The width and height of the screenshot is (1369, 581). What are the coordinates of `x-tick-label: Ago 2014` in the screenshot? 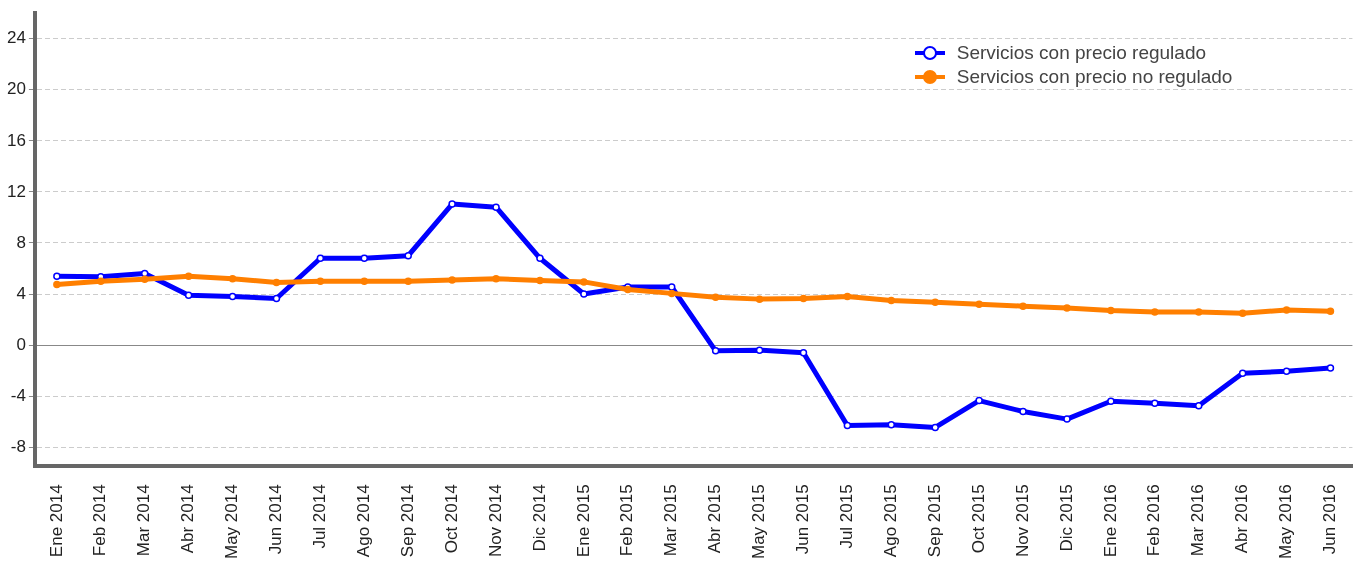 It's located at (363, 521).